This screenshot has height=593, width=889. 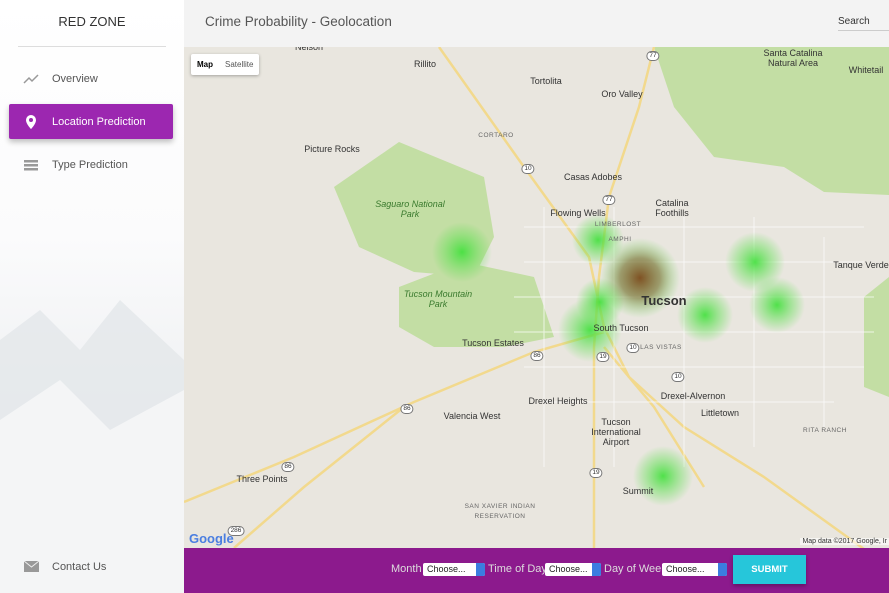 I want to click on map-label: Tucson, so click(x=664, y=300).